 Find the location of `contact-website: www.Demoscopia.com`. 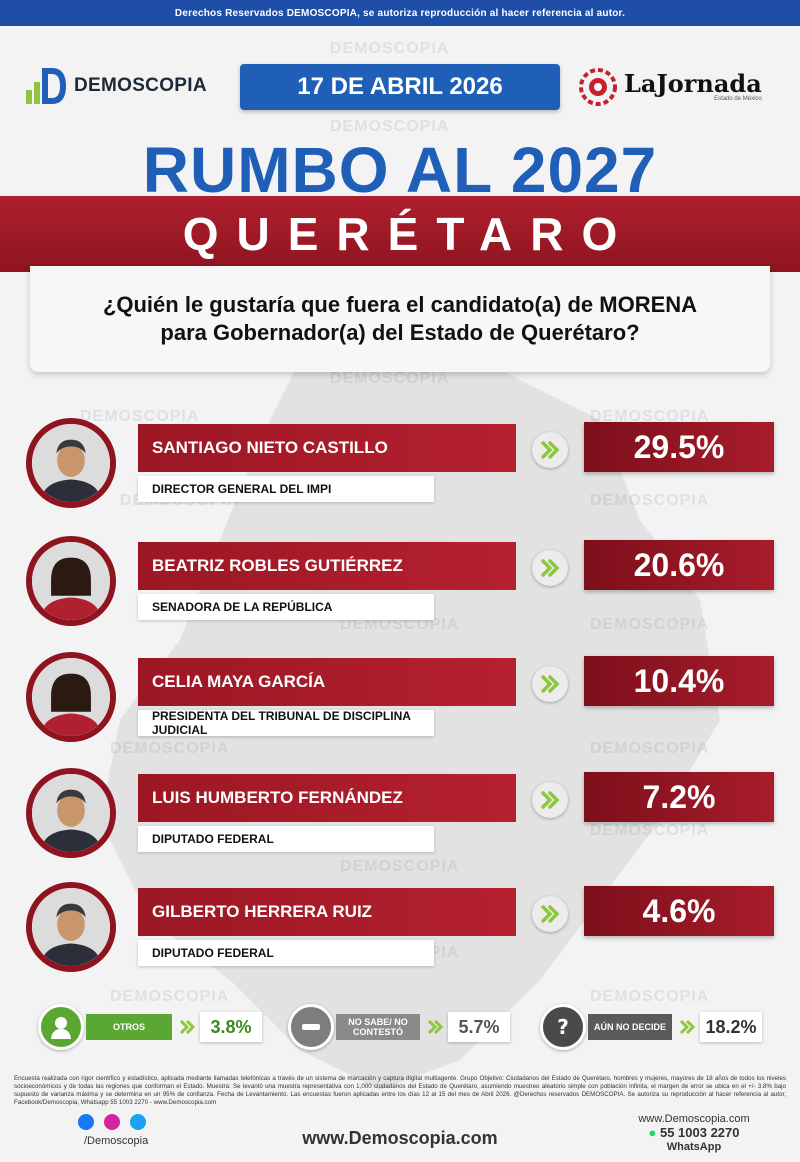

contact-website: www.Demoscopia.com is located at coordinates (694, 1119).